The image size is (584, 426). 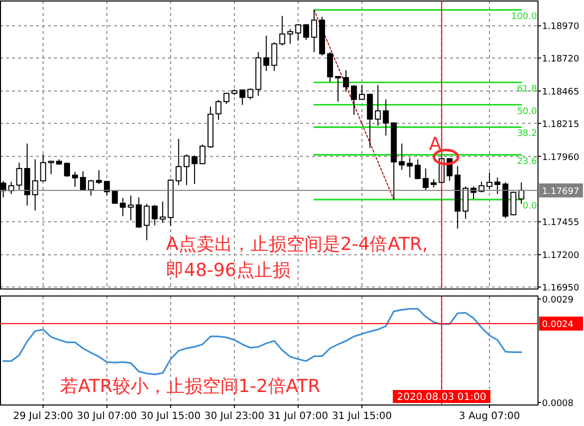 I want to click on annotation: 若ATR较小，止损空间1-2倍ATR, so click(x=190, y=386).